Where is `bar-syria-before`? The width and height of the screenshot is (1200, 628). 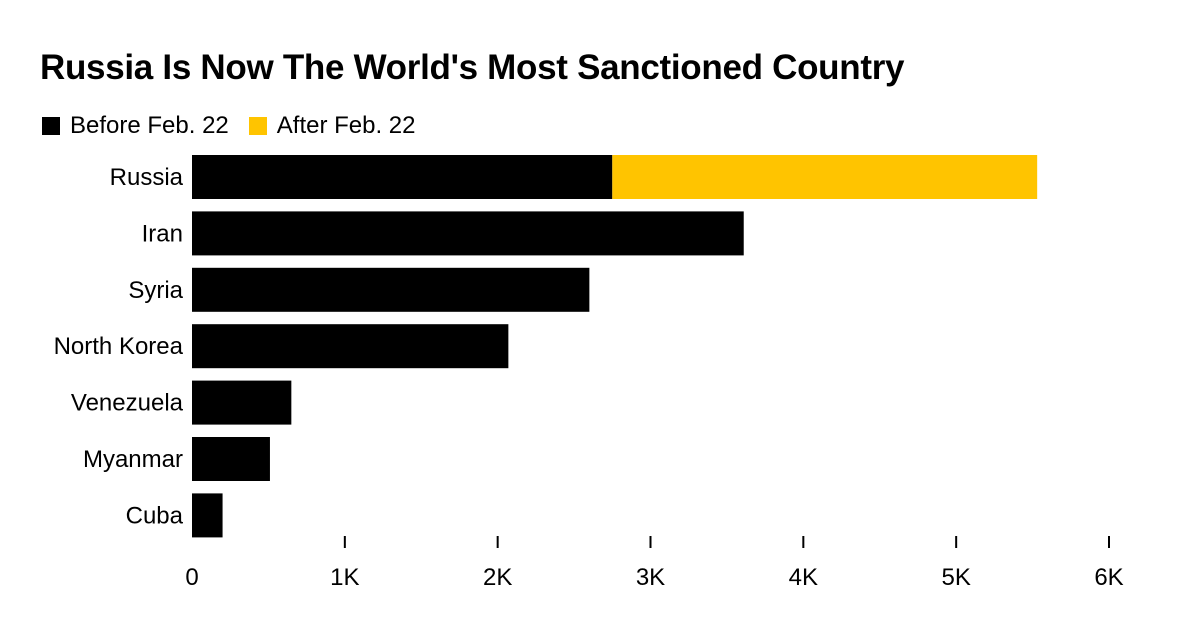 bar-syria-before is located at coordinates (391, 289).